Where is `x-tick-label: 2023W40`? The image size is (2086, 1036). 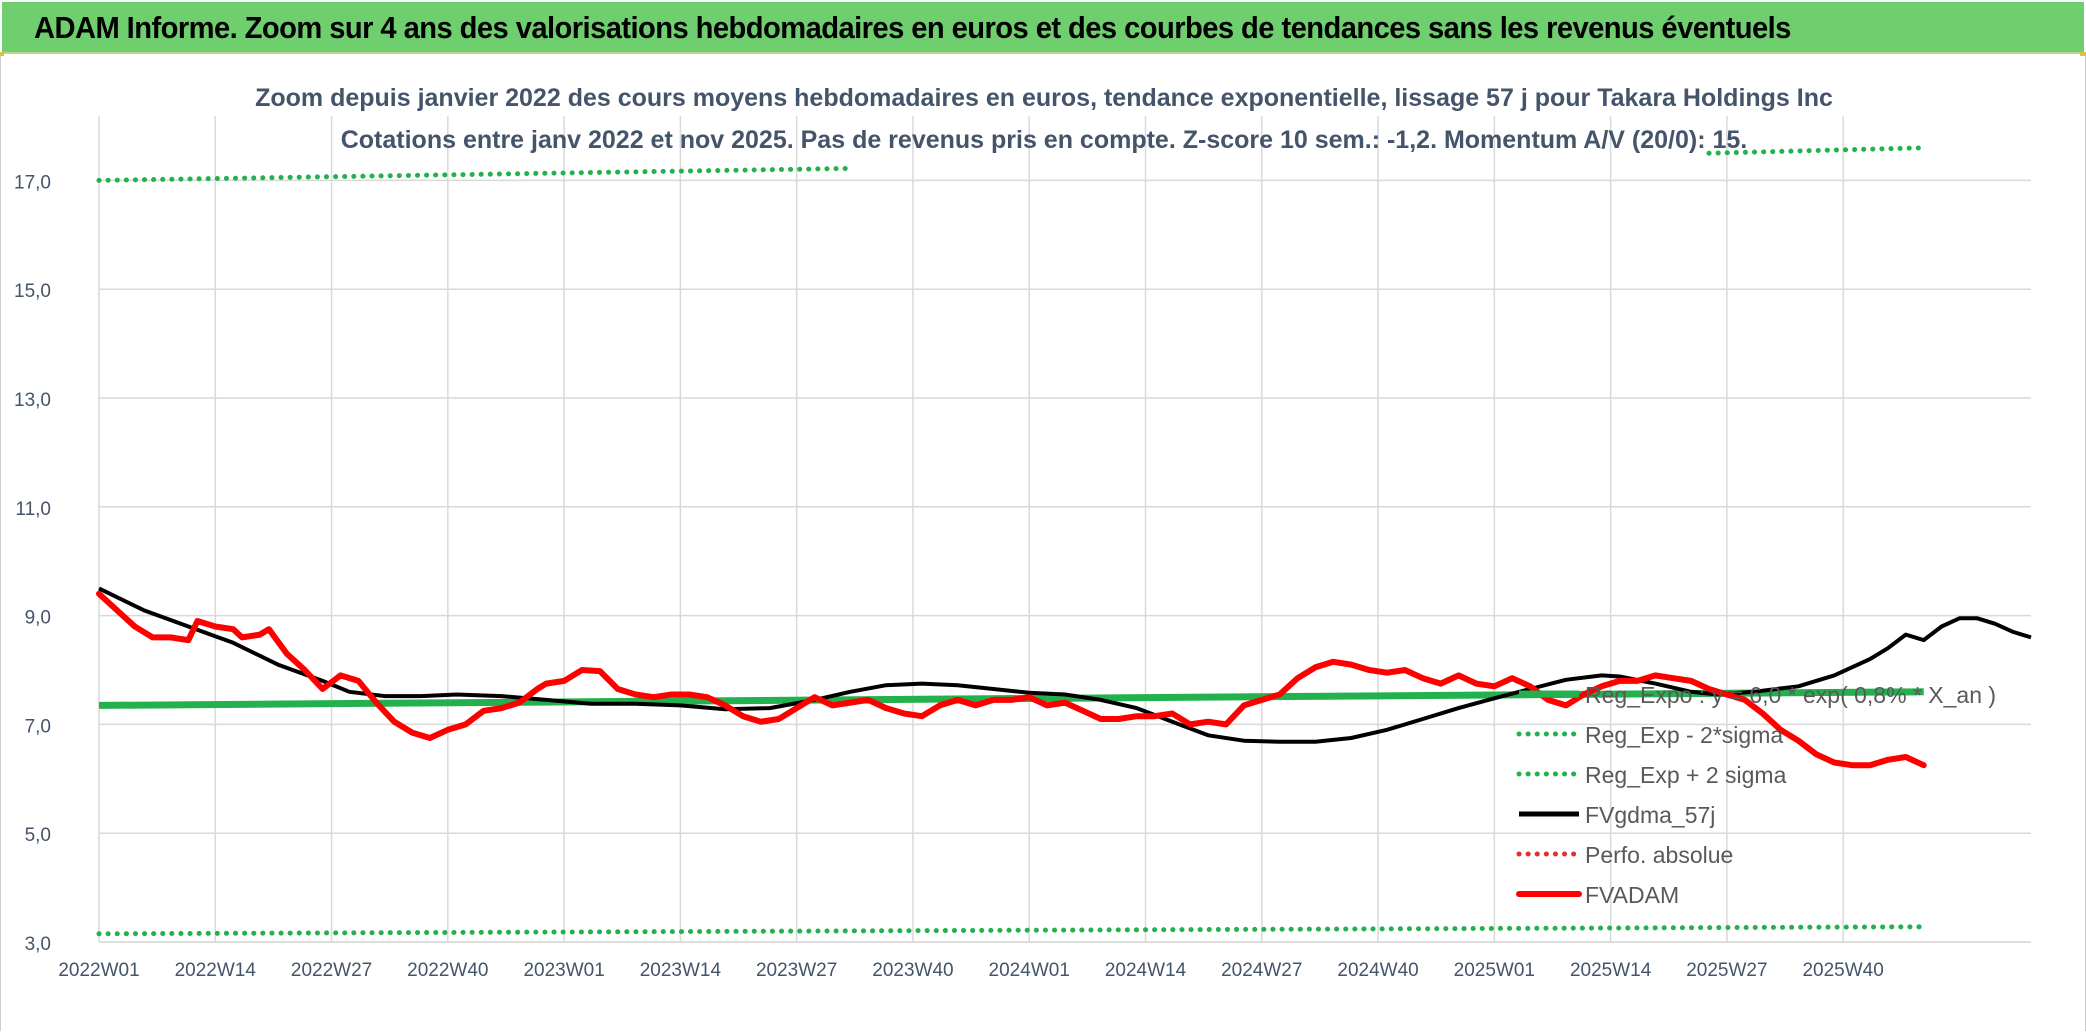
x-tick-label: 2023W40 is located at coordinates (912, 970).